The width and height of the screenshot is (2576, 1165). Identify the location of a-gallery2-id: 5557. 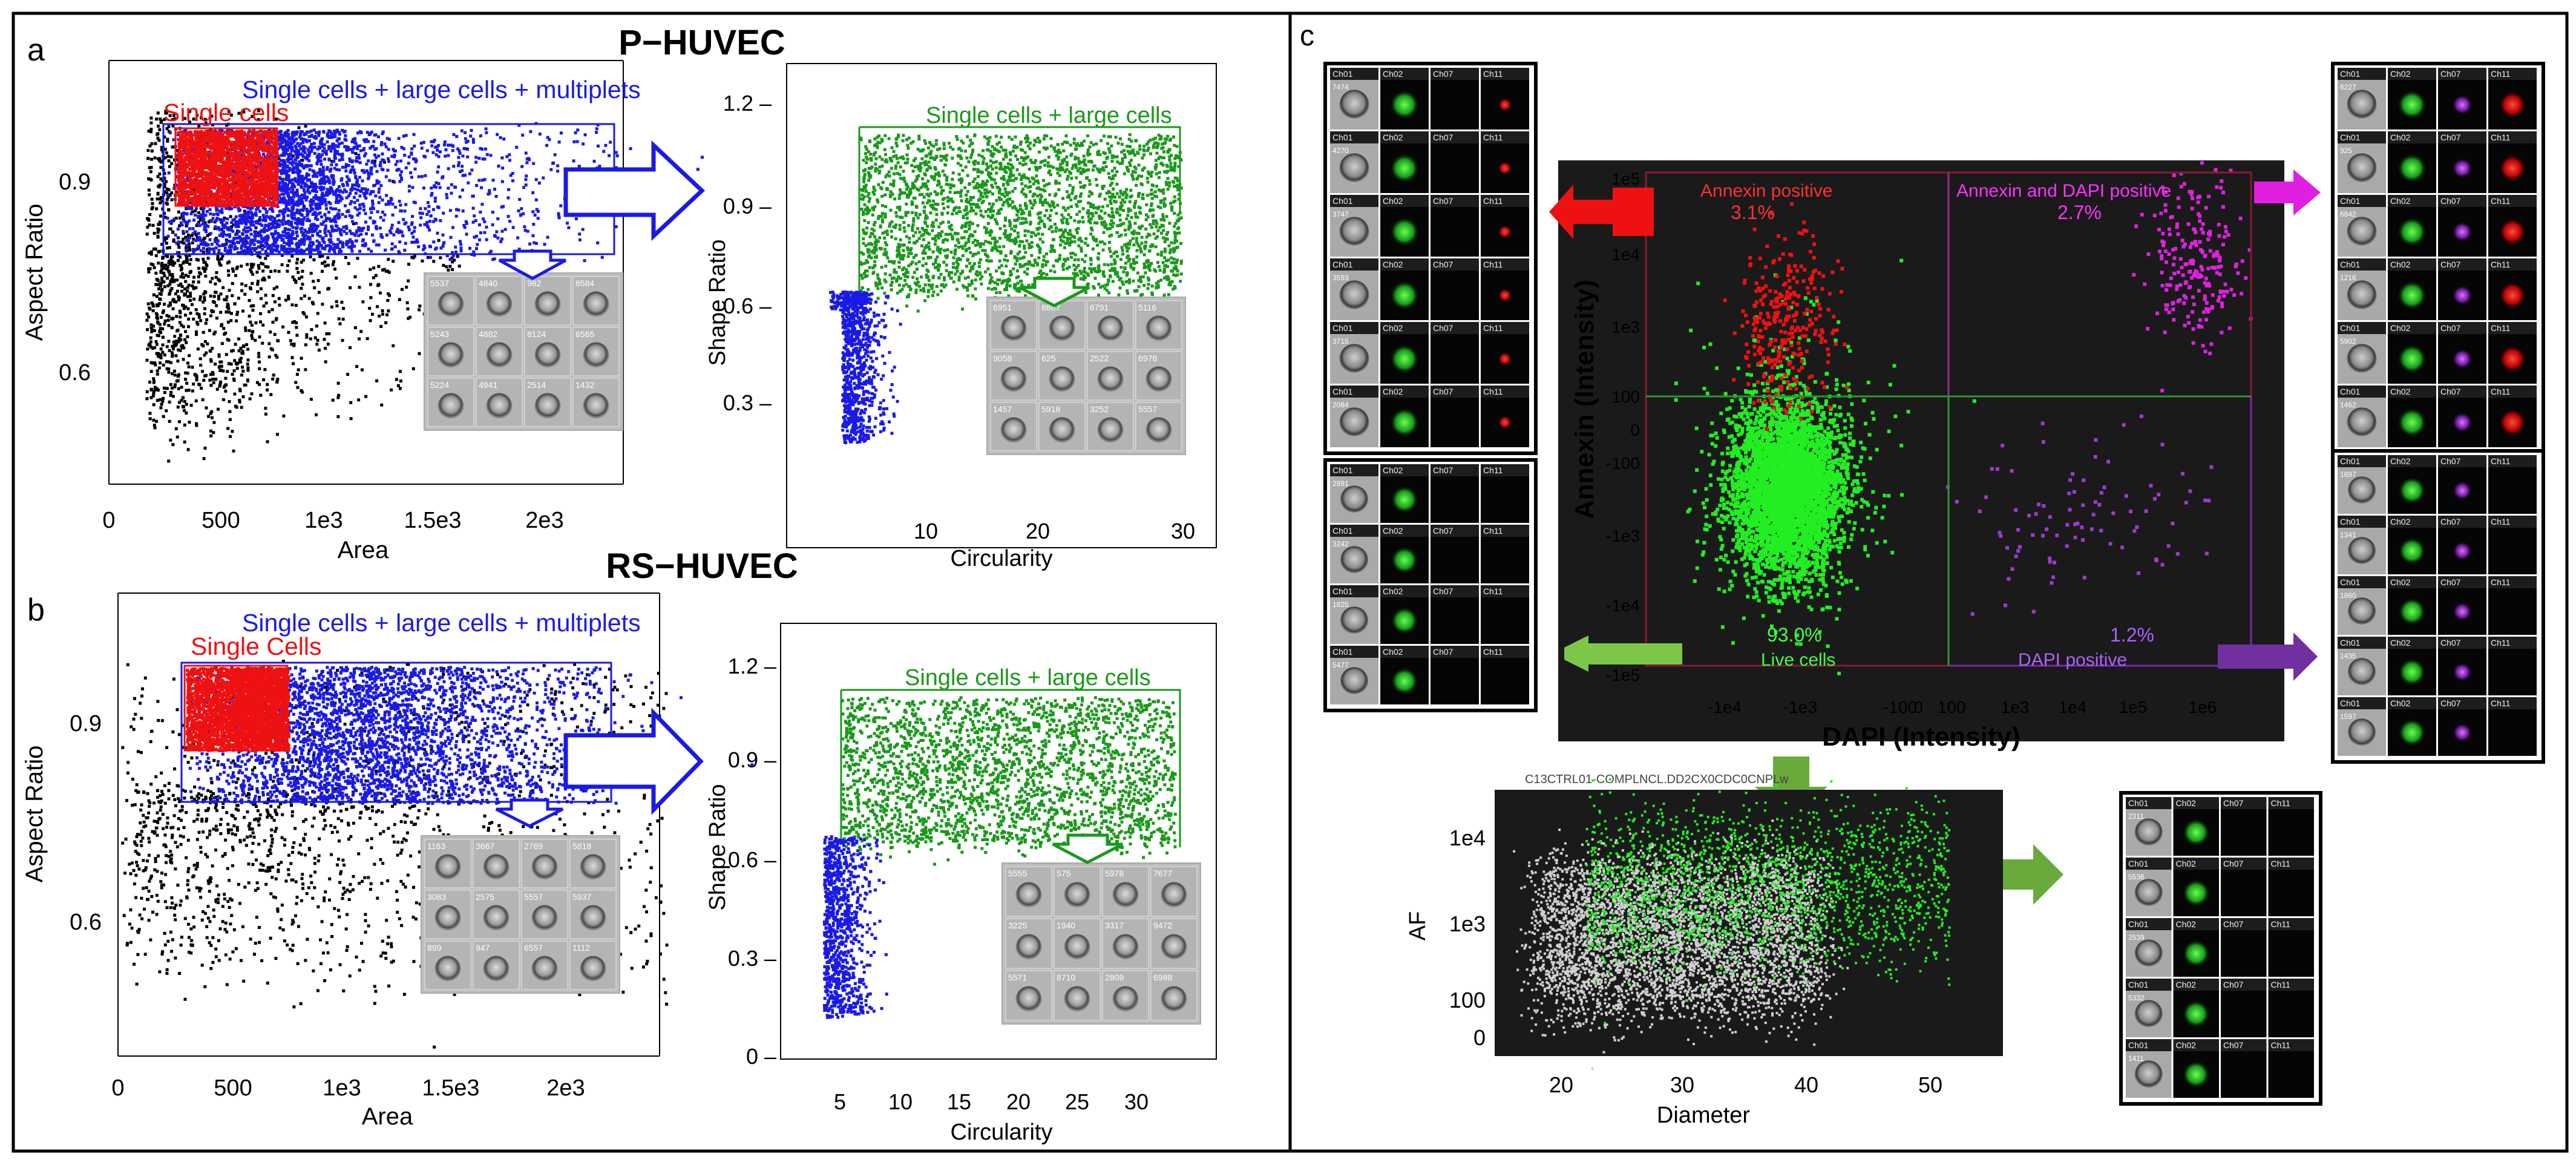
(1147, 409).